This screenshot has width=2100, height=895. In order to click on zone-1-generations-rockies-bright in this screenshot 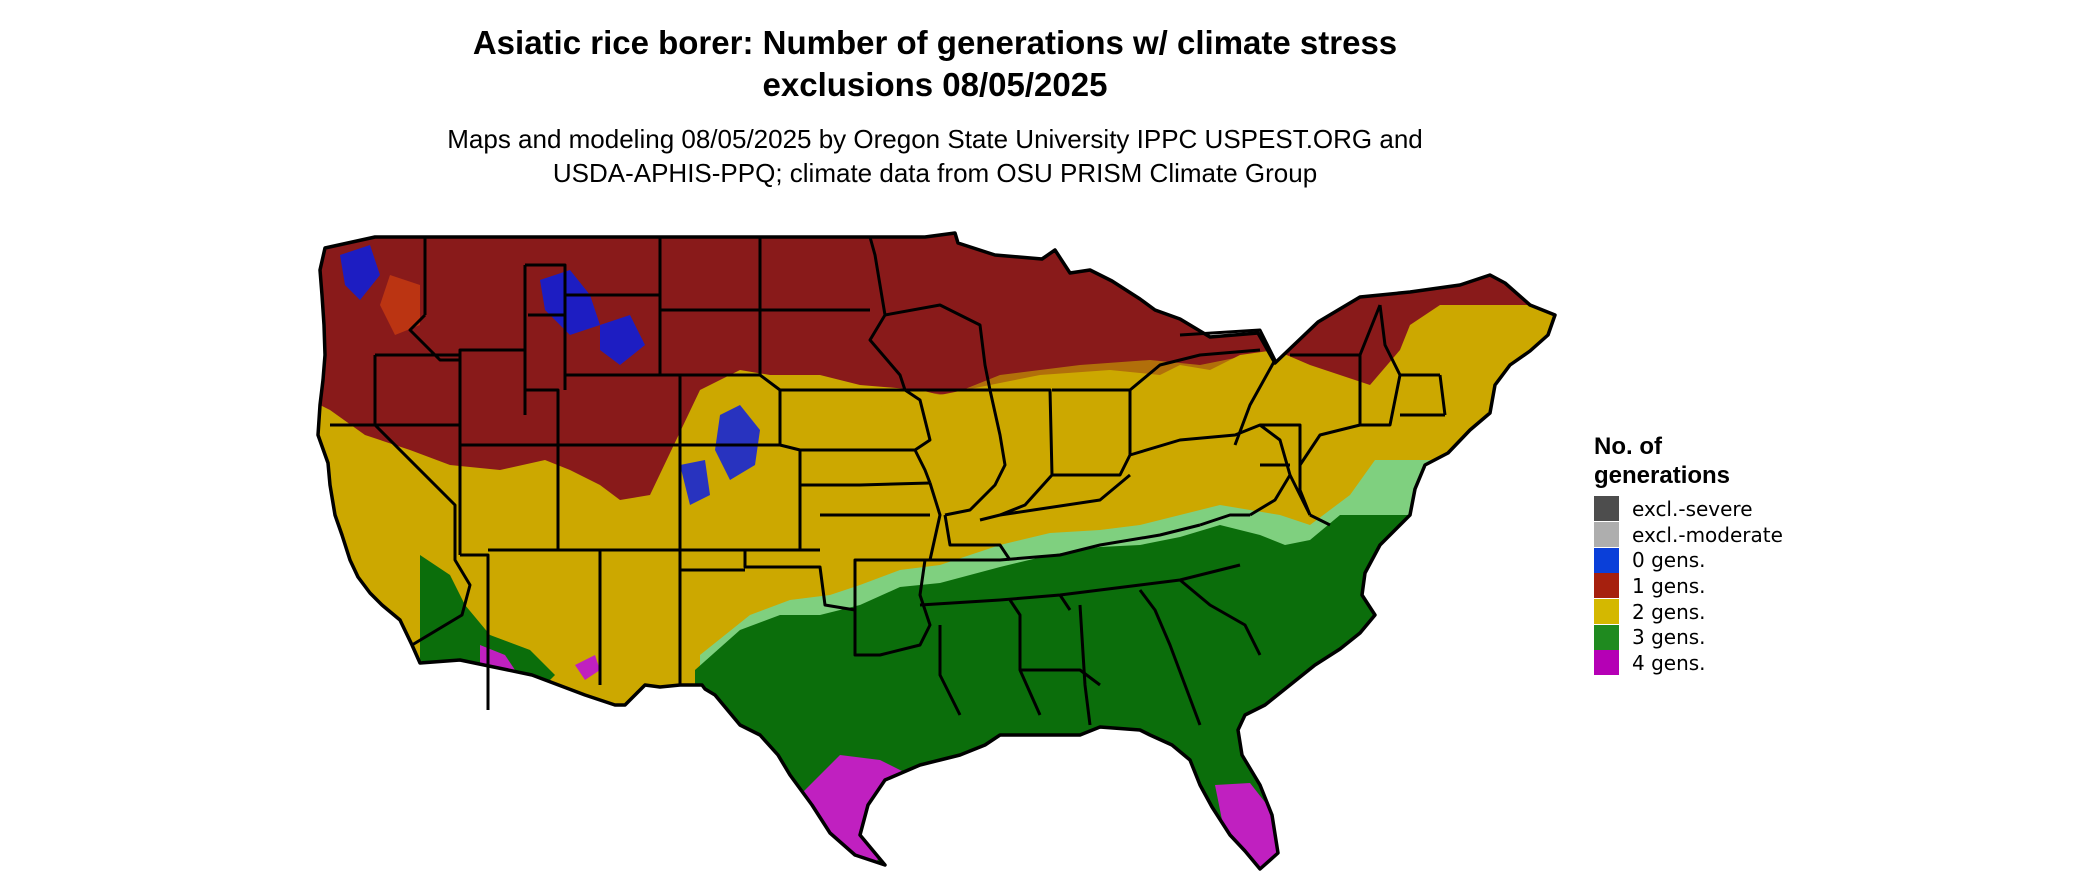, I will do `click(400, 305)`.